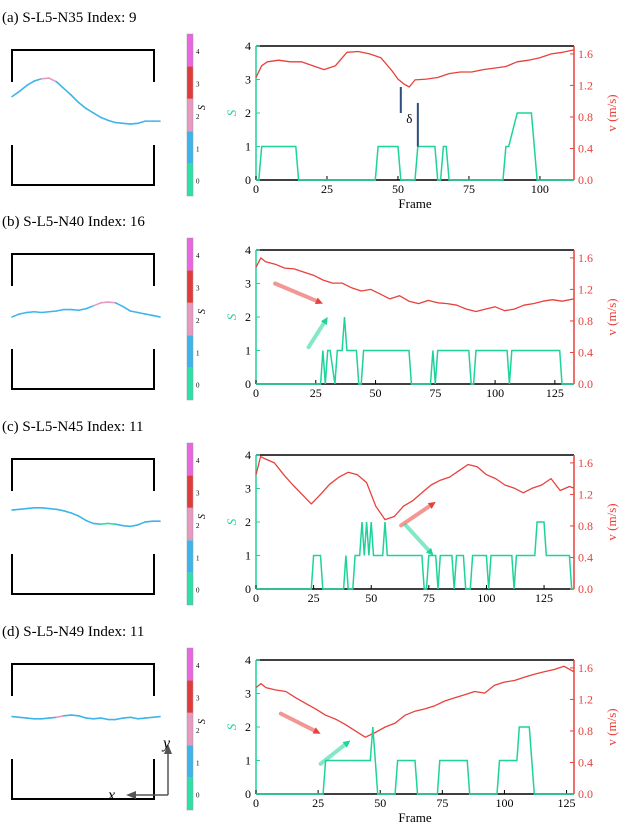 Image resolution: width=629 pixels, height=826 pixels. I want to click on colorbar-label: S, so click(202, 721).